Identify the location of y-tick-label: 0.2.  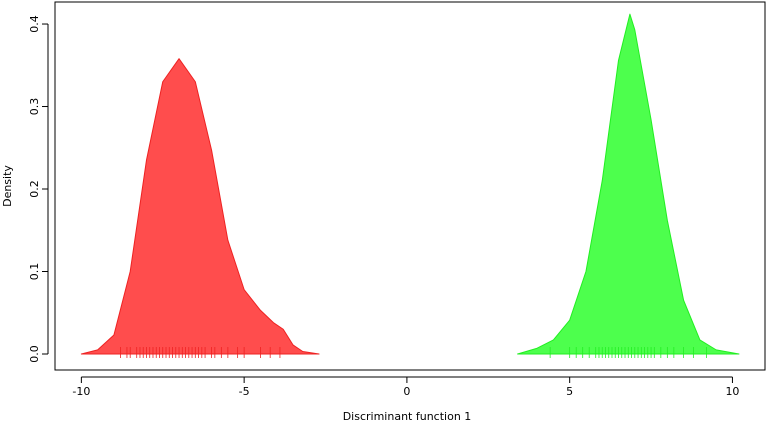
(34, 189).